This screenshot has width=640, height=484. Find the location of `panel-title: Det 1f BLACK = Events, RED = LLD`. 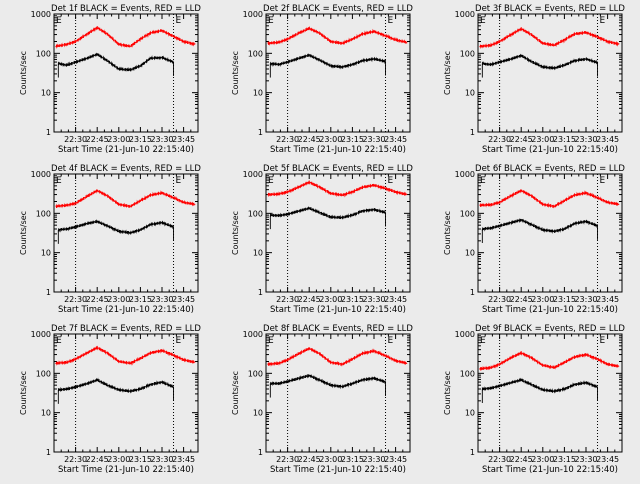

panel-title: Det 1f BLACK = Events, RED = LLD is located at coordinates (126, 9).